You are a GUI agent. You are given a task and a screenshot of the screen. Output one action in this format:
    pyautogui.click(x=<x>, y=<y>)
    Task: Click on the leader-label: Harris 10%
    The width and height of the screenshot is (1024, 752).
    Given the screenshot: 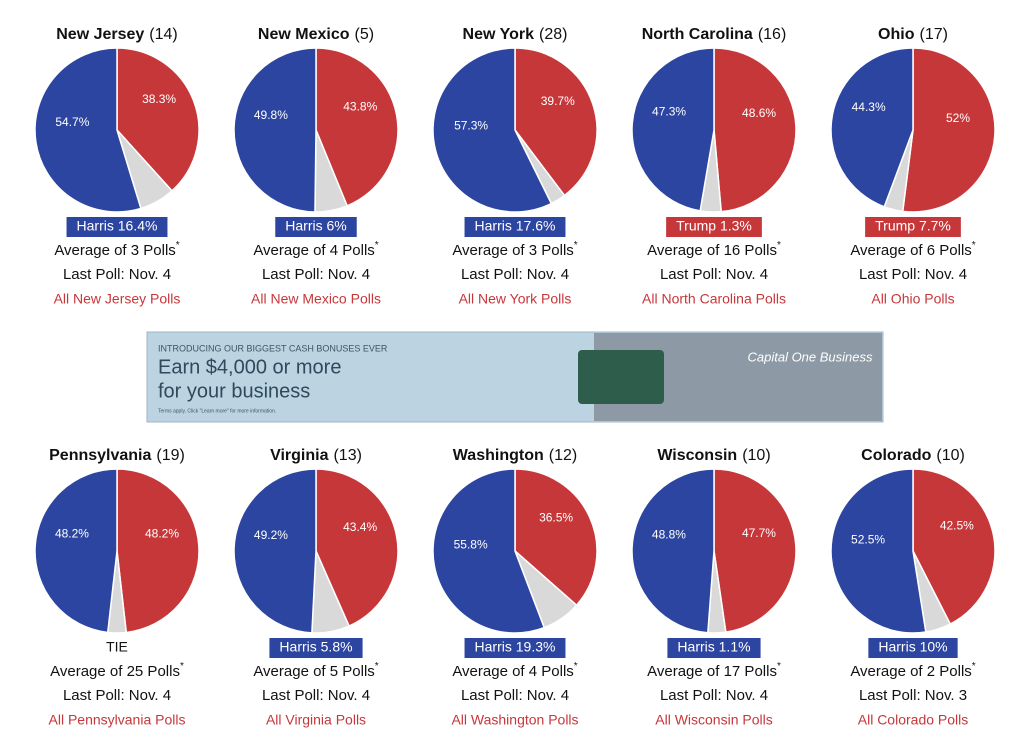 What is the action you would take?
    pyautogui.click(x=912, y=647)
    